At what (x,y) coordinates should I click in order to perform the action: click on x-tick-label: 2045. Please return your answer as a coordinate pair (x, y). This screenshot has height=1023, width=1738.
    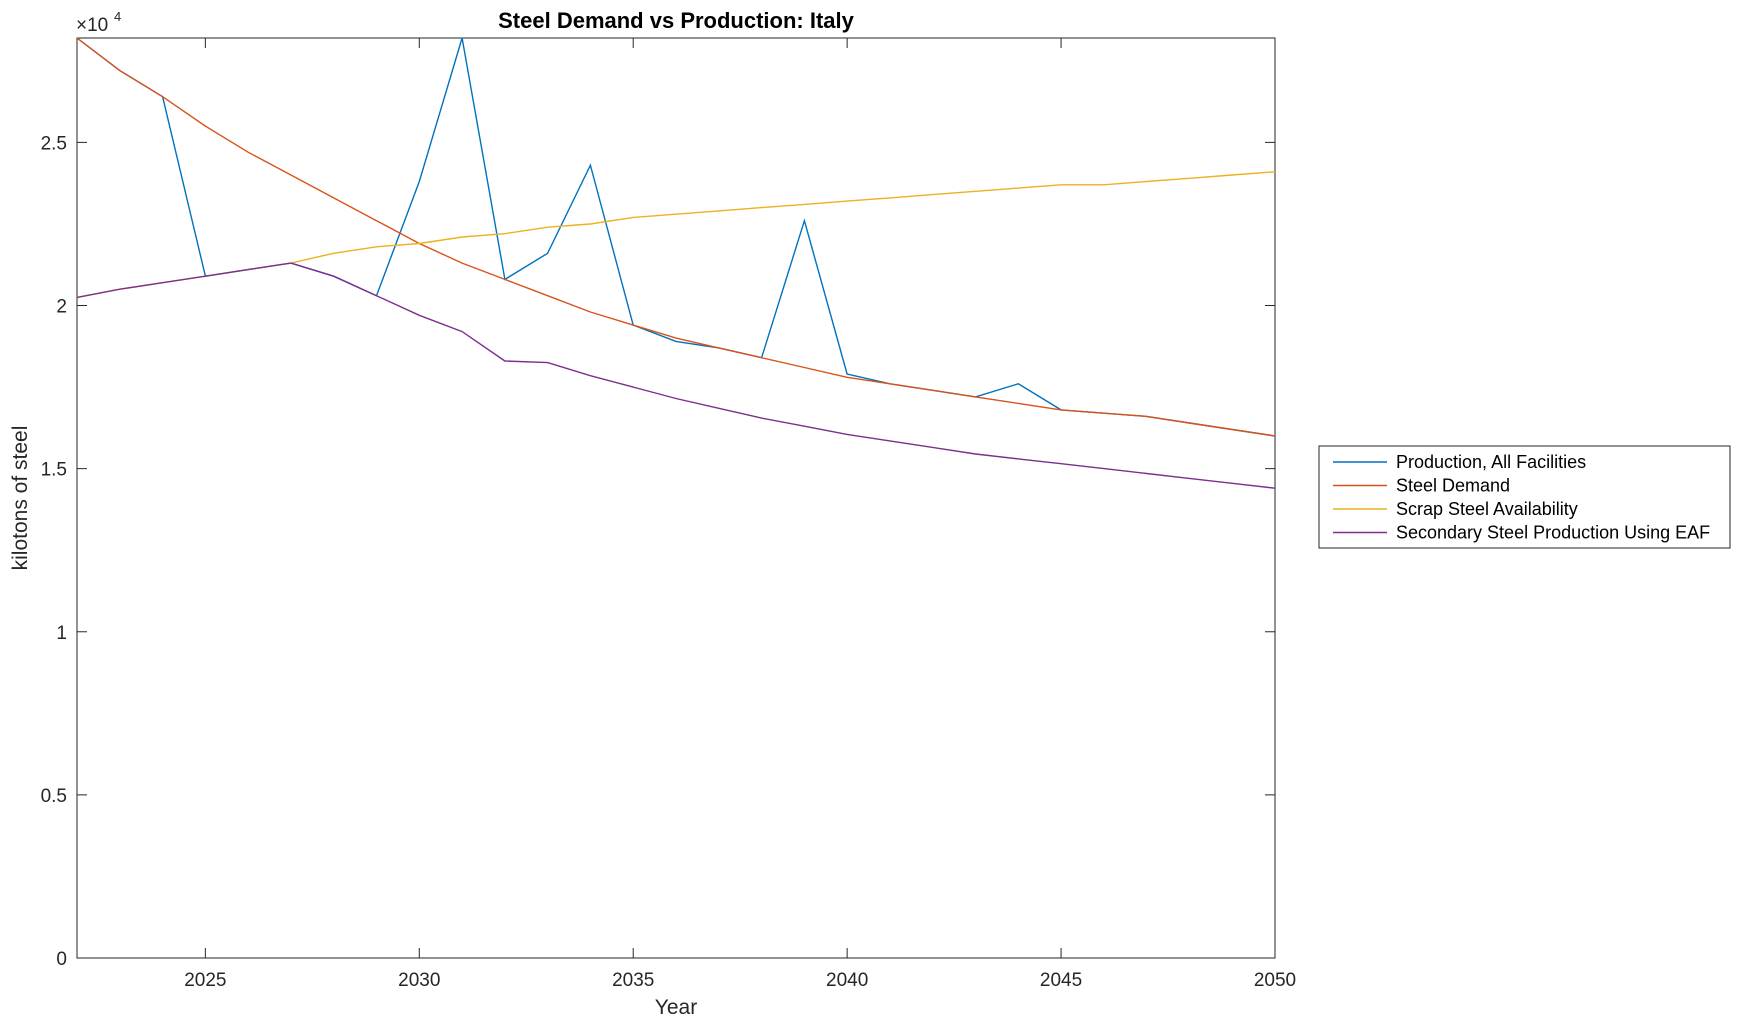
    Looking at the image, I should click on (1061, 980).